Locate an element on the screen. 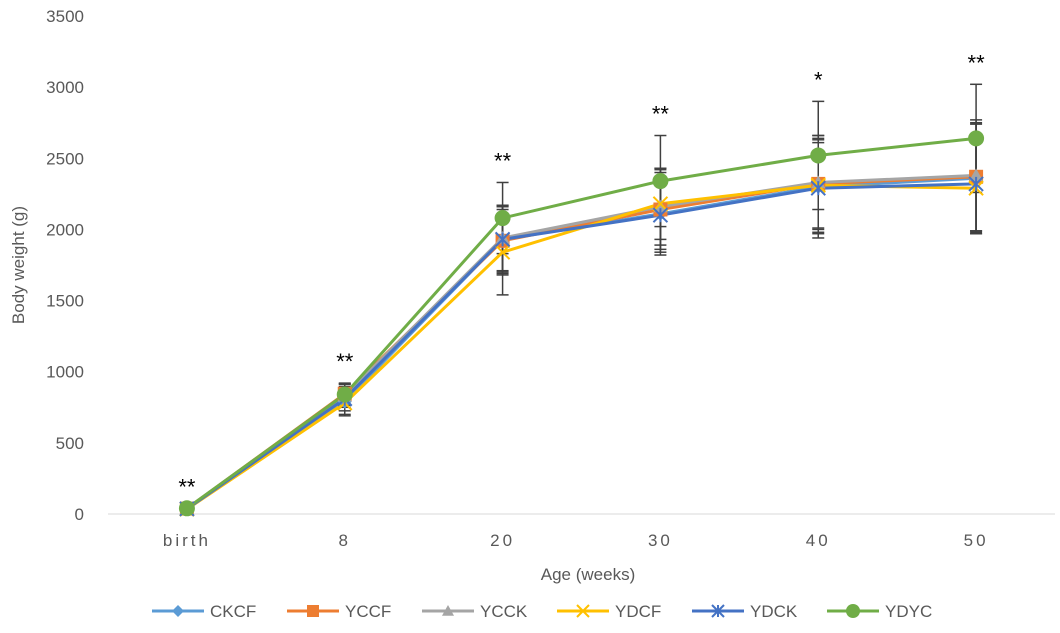  legend-label: YDCF is located at coordinates (638, 611).